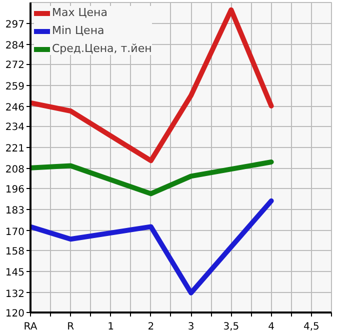  Describe the element at coordinates (15, 46) in the screenshot. I see `y-tick-label: 284` at that location.